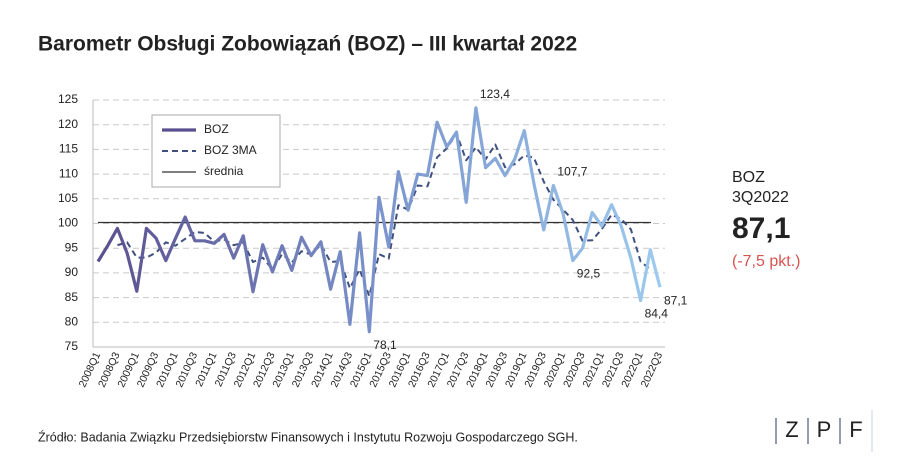 This screenshot has height=473, width=900. What do you see at coordinates (68, 99) in the screenshot?
I see `y-tick-label: 125` at bounding box center [68, 99].